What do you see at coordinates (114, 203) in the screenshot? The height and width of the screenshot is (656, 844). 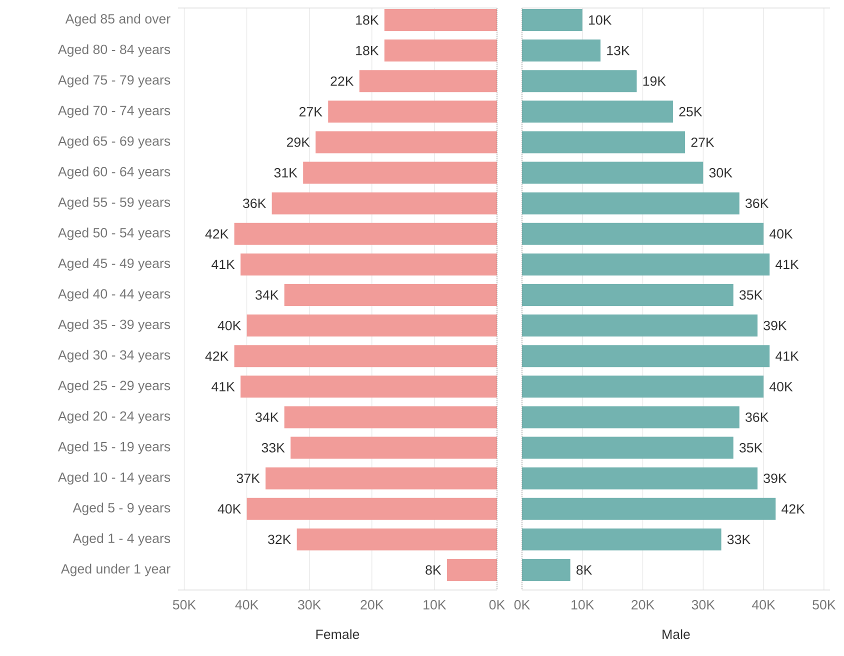 I see `y-tick-label: Aged 55 - 59 years` at bounding box center [114, 203].